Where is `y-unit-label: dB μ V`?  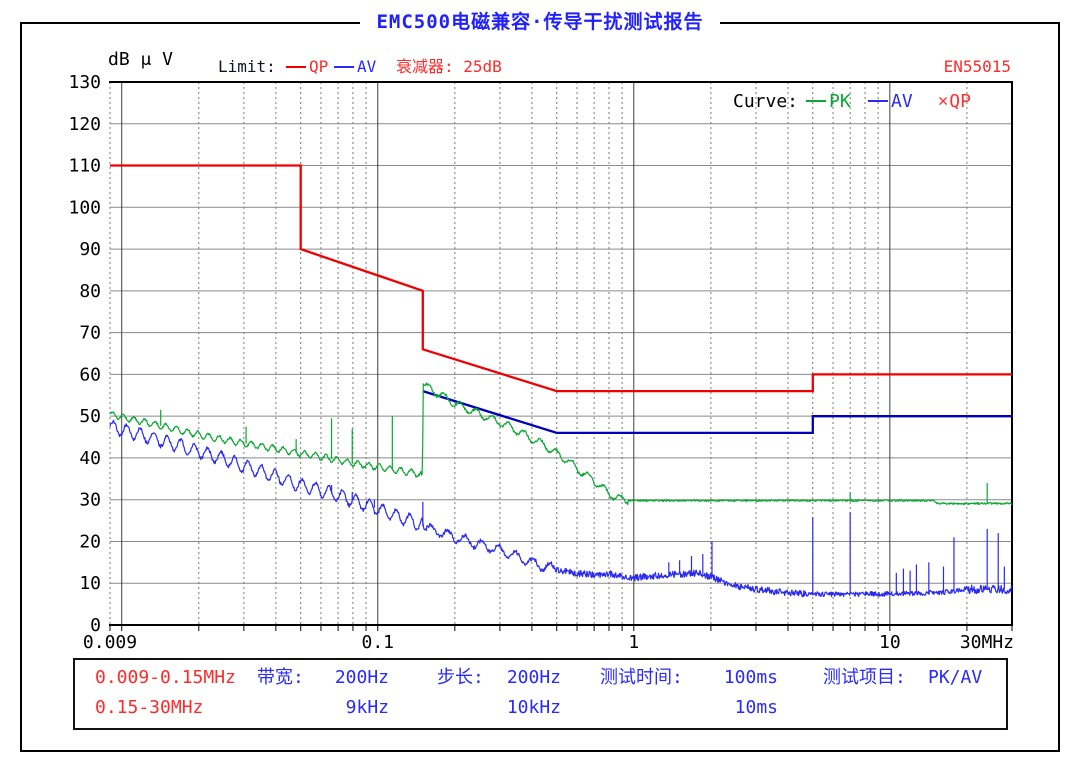
y-unit-label: dB μ V is located at coordinates (141, 59).